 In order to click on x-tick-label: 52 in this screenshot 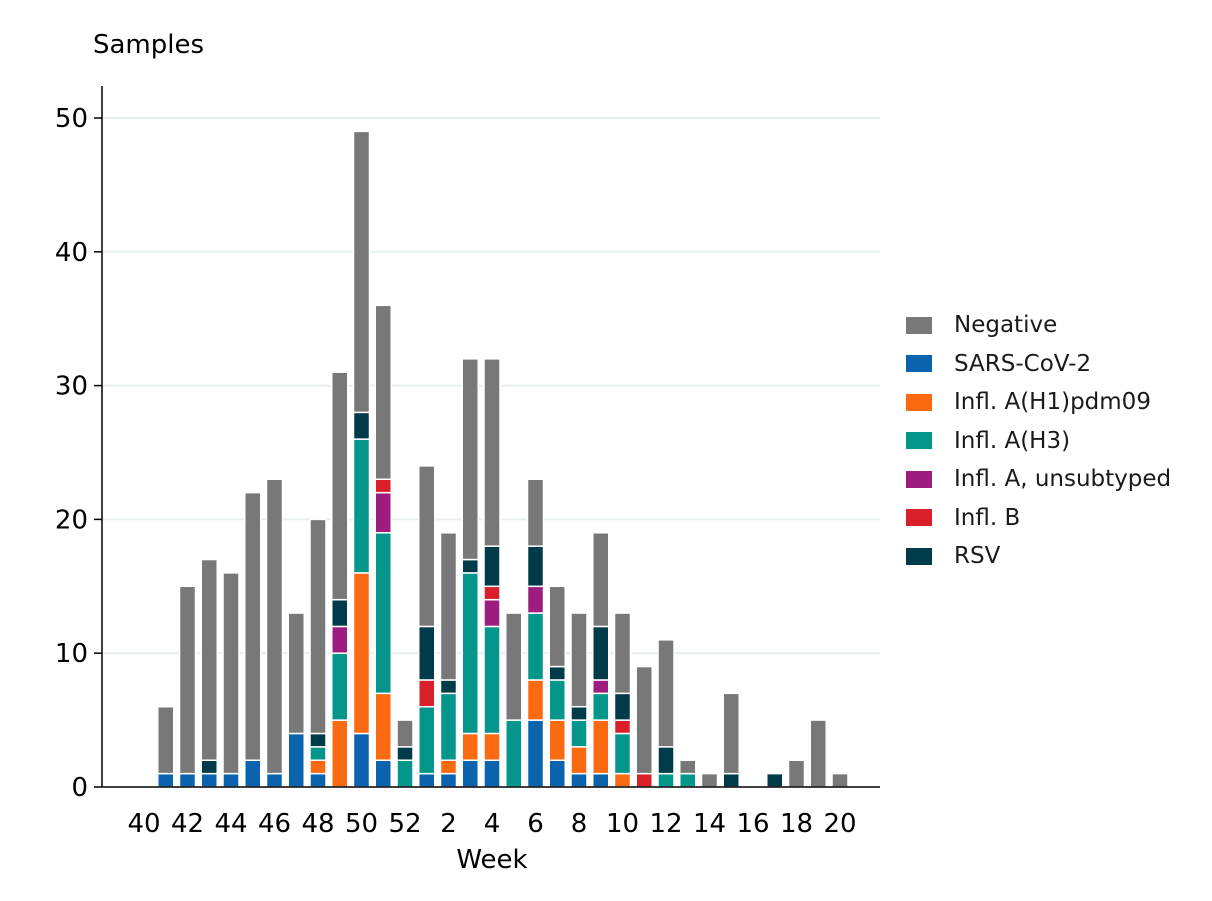, I will do `click(404, 824)`.